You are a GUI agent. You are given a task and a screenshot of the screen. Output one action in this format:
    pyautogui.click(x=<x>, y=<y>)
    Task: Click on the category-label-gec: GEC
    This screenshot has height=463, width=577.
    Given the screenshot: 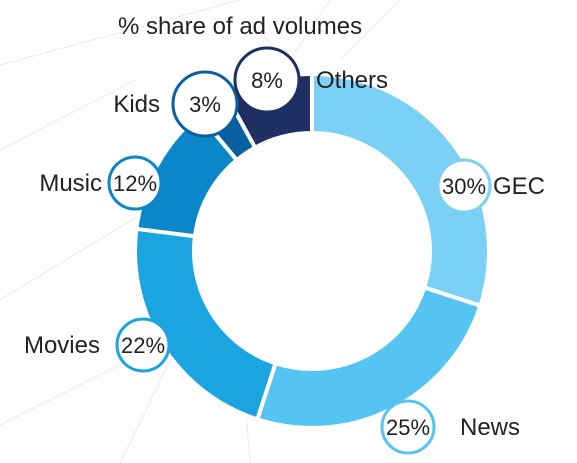 What is the action you would take?
    pyautogui.click(x=519, y=186)
    